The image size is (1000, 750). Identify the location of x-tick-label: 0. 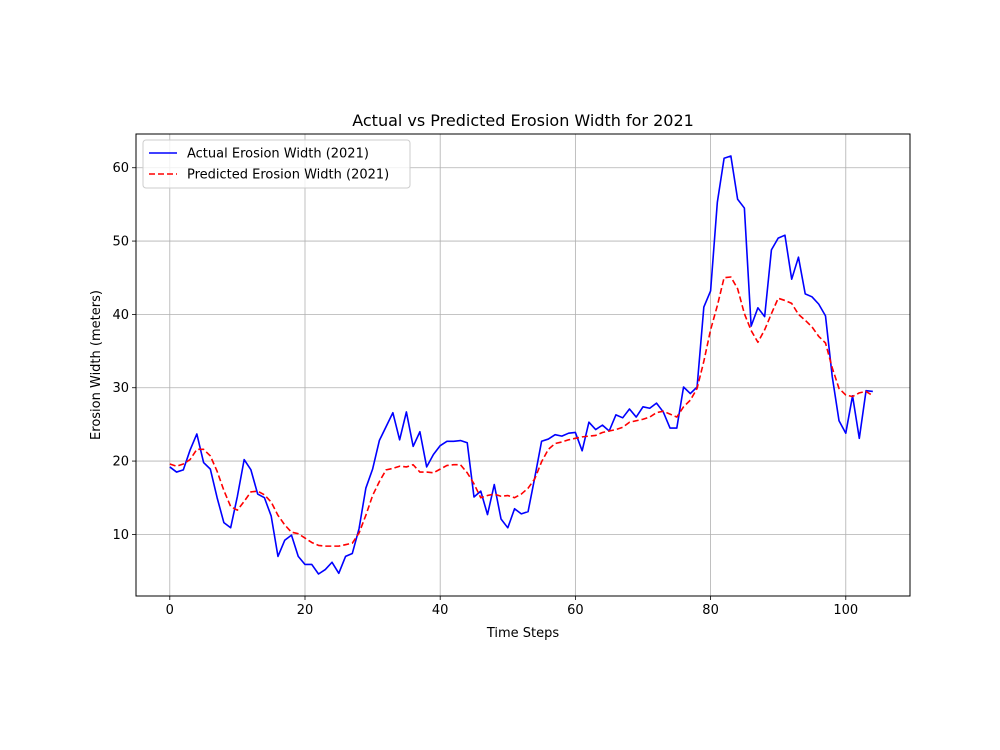
(170, 610).